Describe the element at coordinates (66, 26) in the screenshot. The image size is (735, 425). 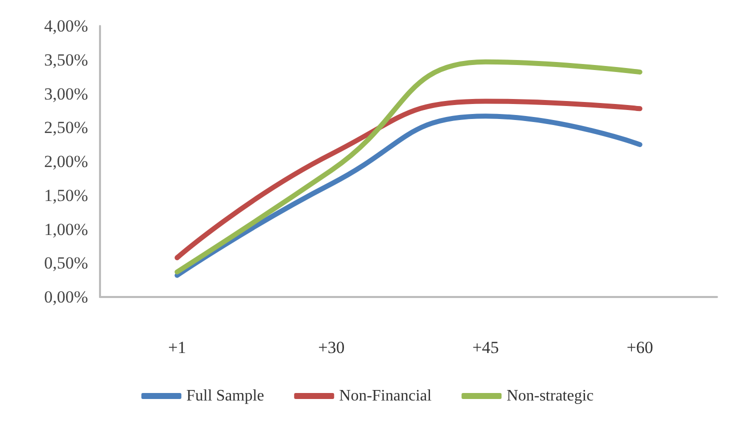
I see `y-tick-label: 4,00%` at that location.